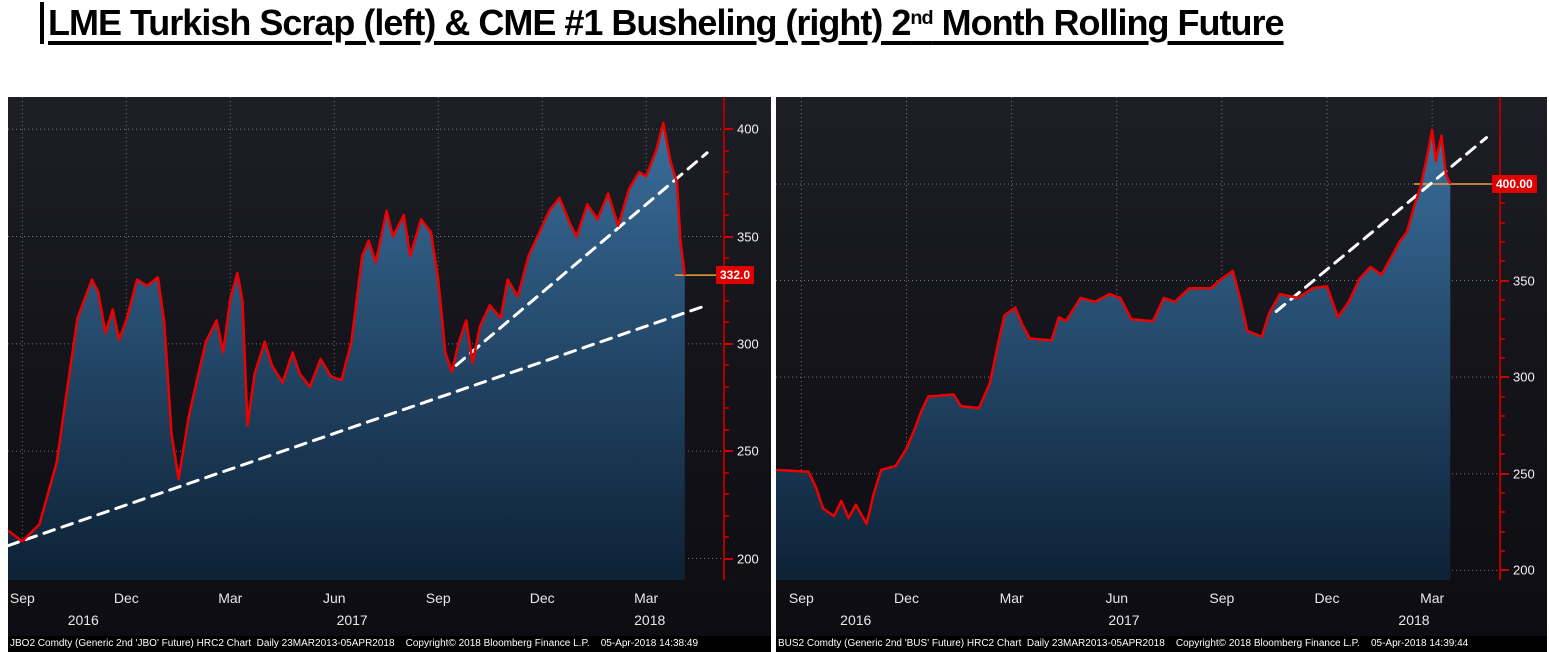 The width and height of the screenshot is (1549, 652). I want to click on y-axis: 200 250 300 350 400 332.0, so click(743, 338).